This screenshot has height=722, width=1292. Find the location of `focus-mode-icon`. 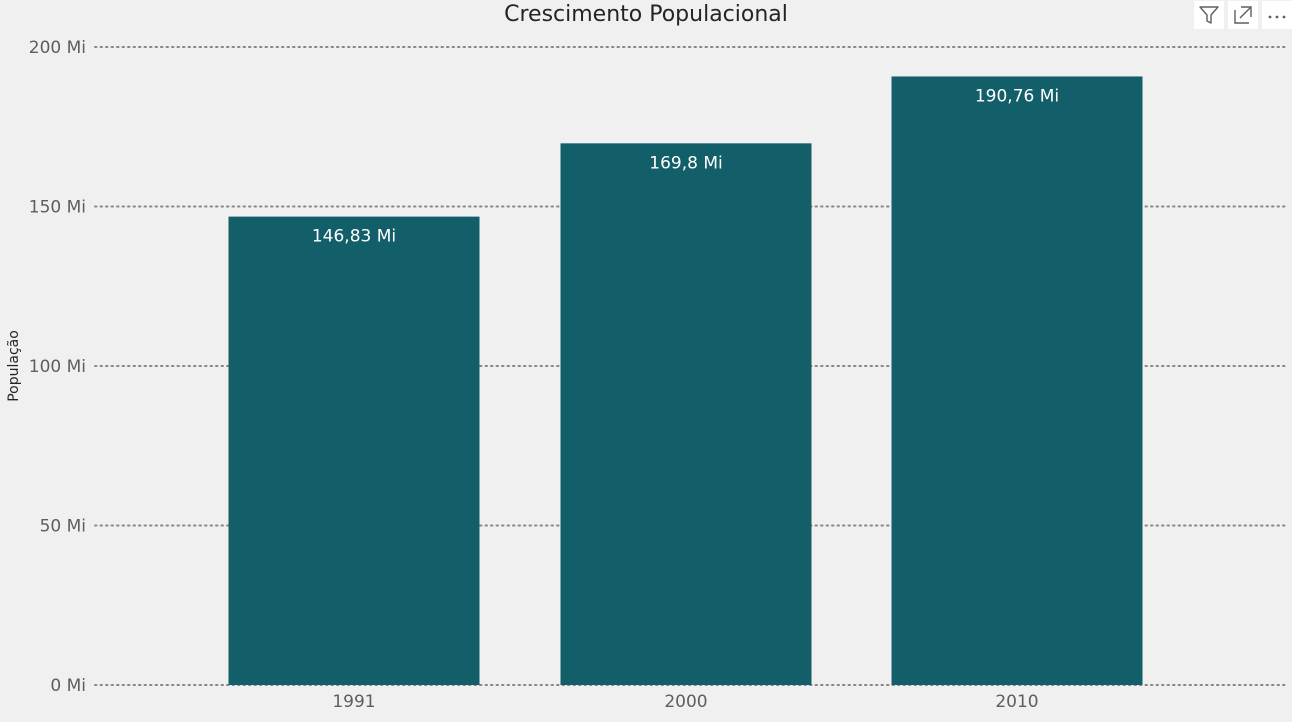

focus-mode-icon is located at coordinates (1243, 15).